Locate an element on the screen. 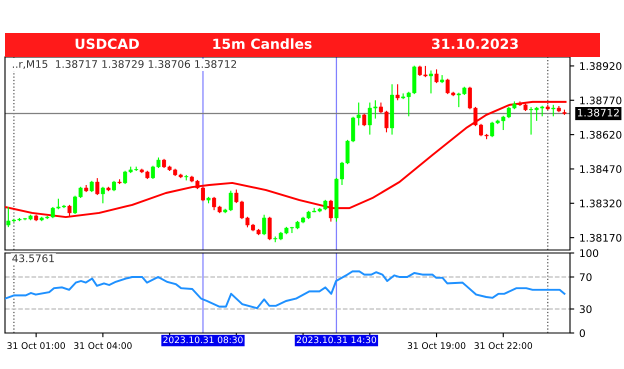 The height and width of the screenshot is (369, 624). y-tick-label: 1.38620 is located at coordinates (601, 134).